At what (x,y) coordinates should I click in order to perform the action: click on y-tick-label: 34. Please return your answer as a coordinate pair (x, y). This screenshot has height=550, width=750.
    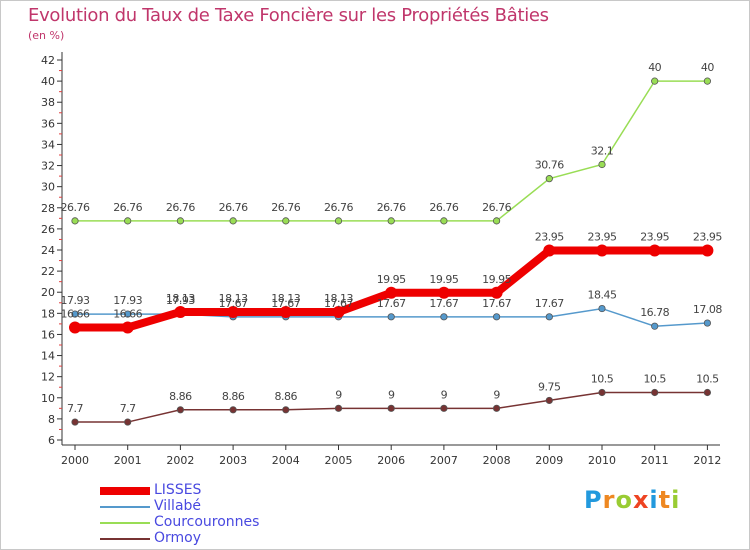
    Looking at the image, I should click on (48, 144).